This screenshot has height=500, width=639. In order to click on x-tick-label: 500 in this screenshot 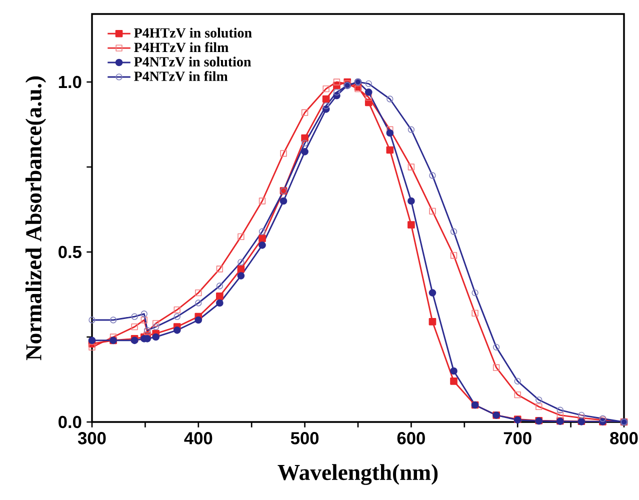, I will do `click(304, 438)`.